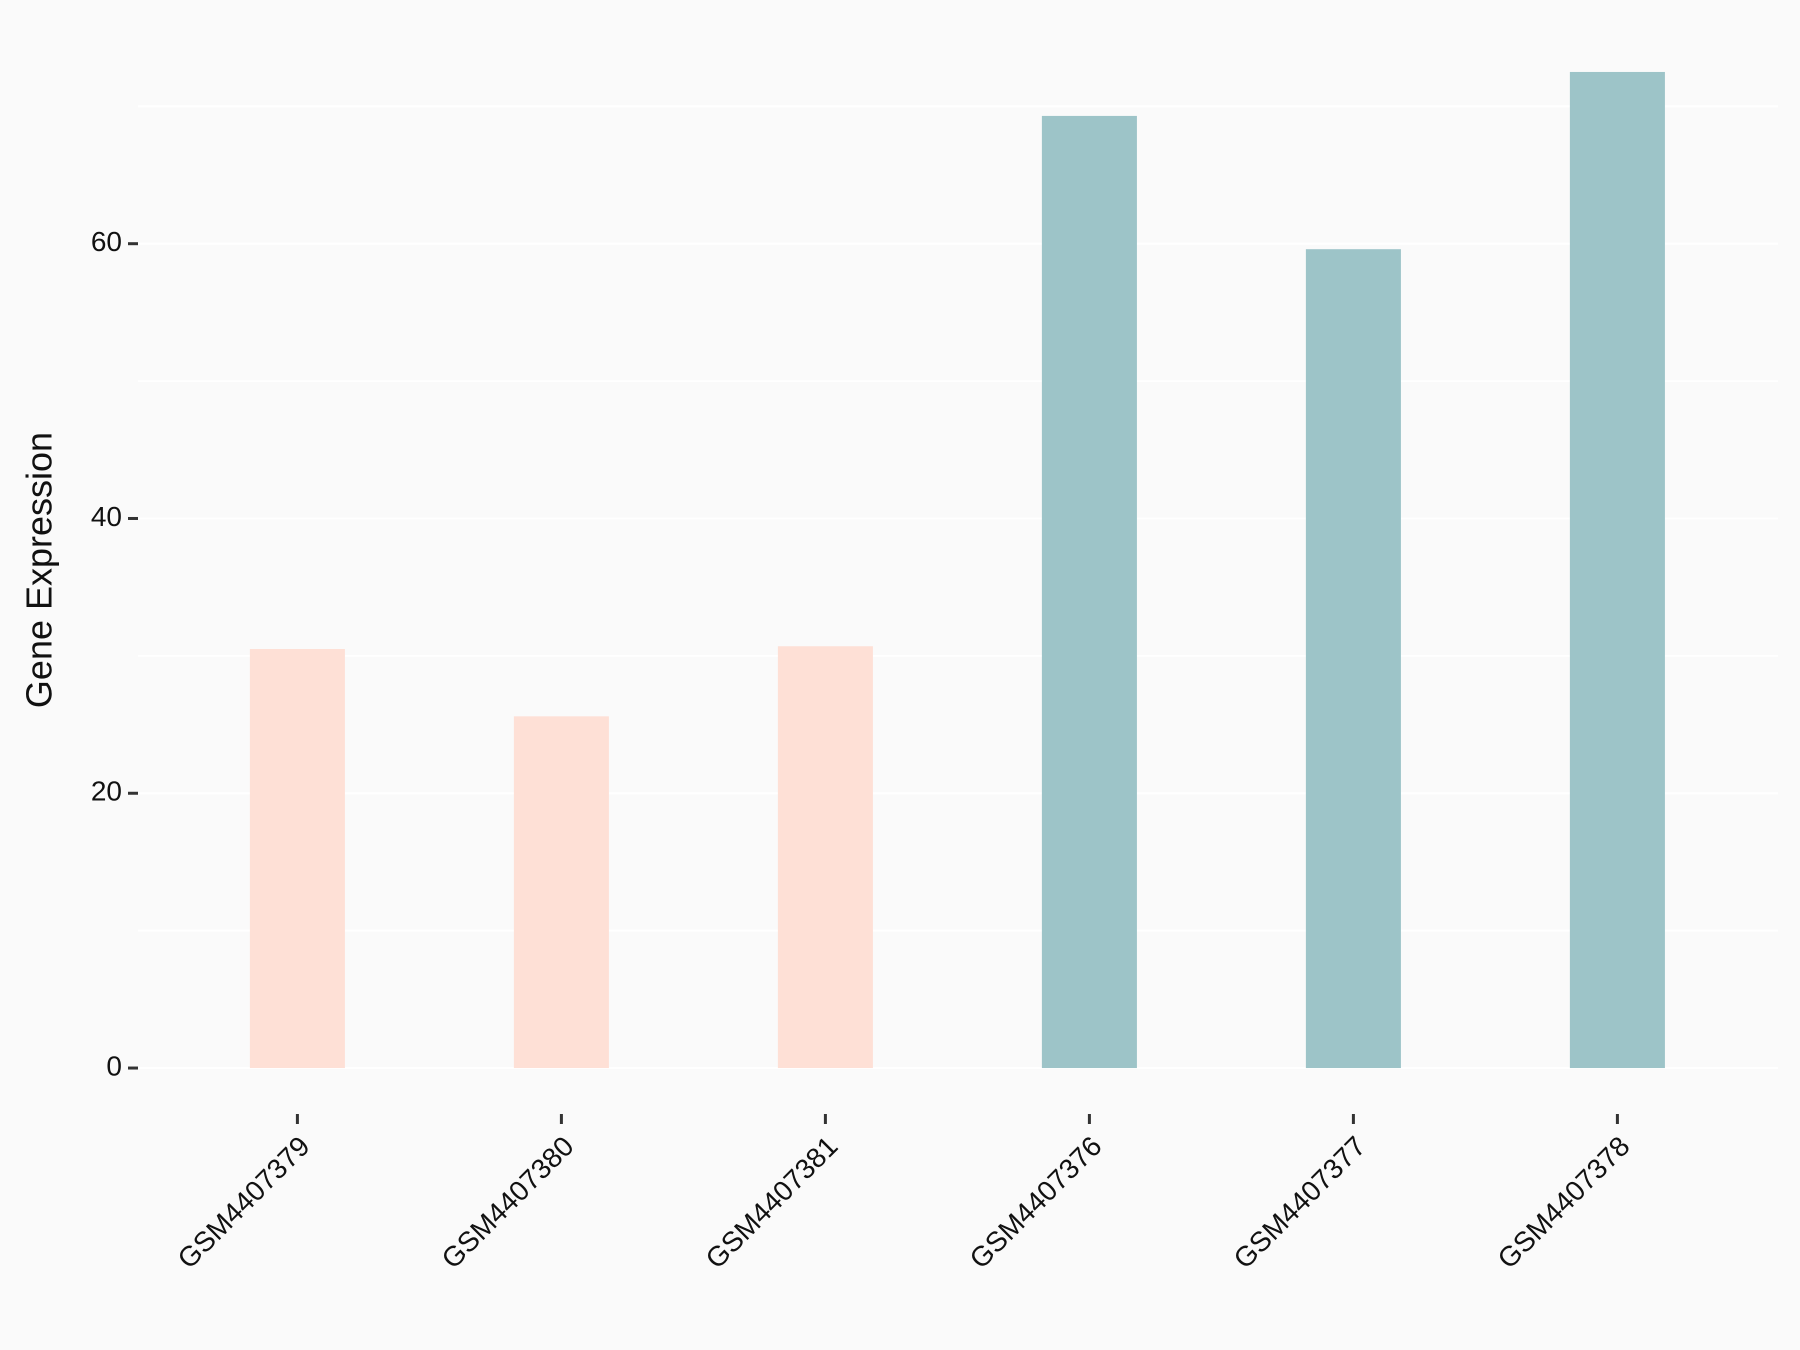 The width and height of the screenshot is (1800, 1350). Describe the element at coordinates (39, 570) in the screenshot. I see `y-axis-label: Gene Expression` at that location.